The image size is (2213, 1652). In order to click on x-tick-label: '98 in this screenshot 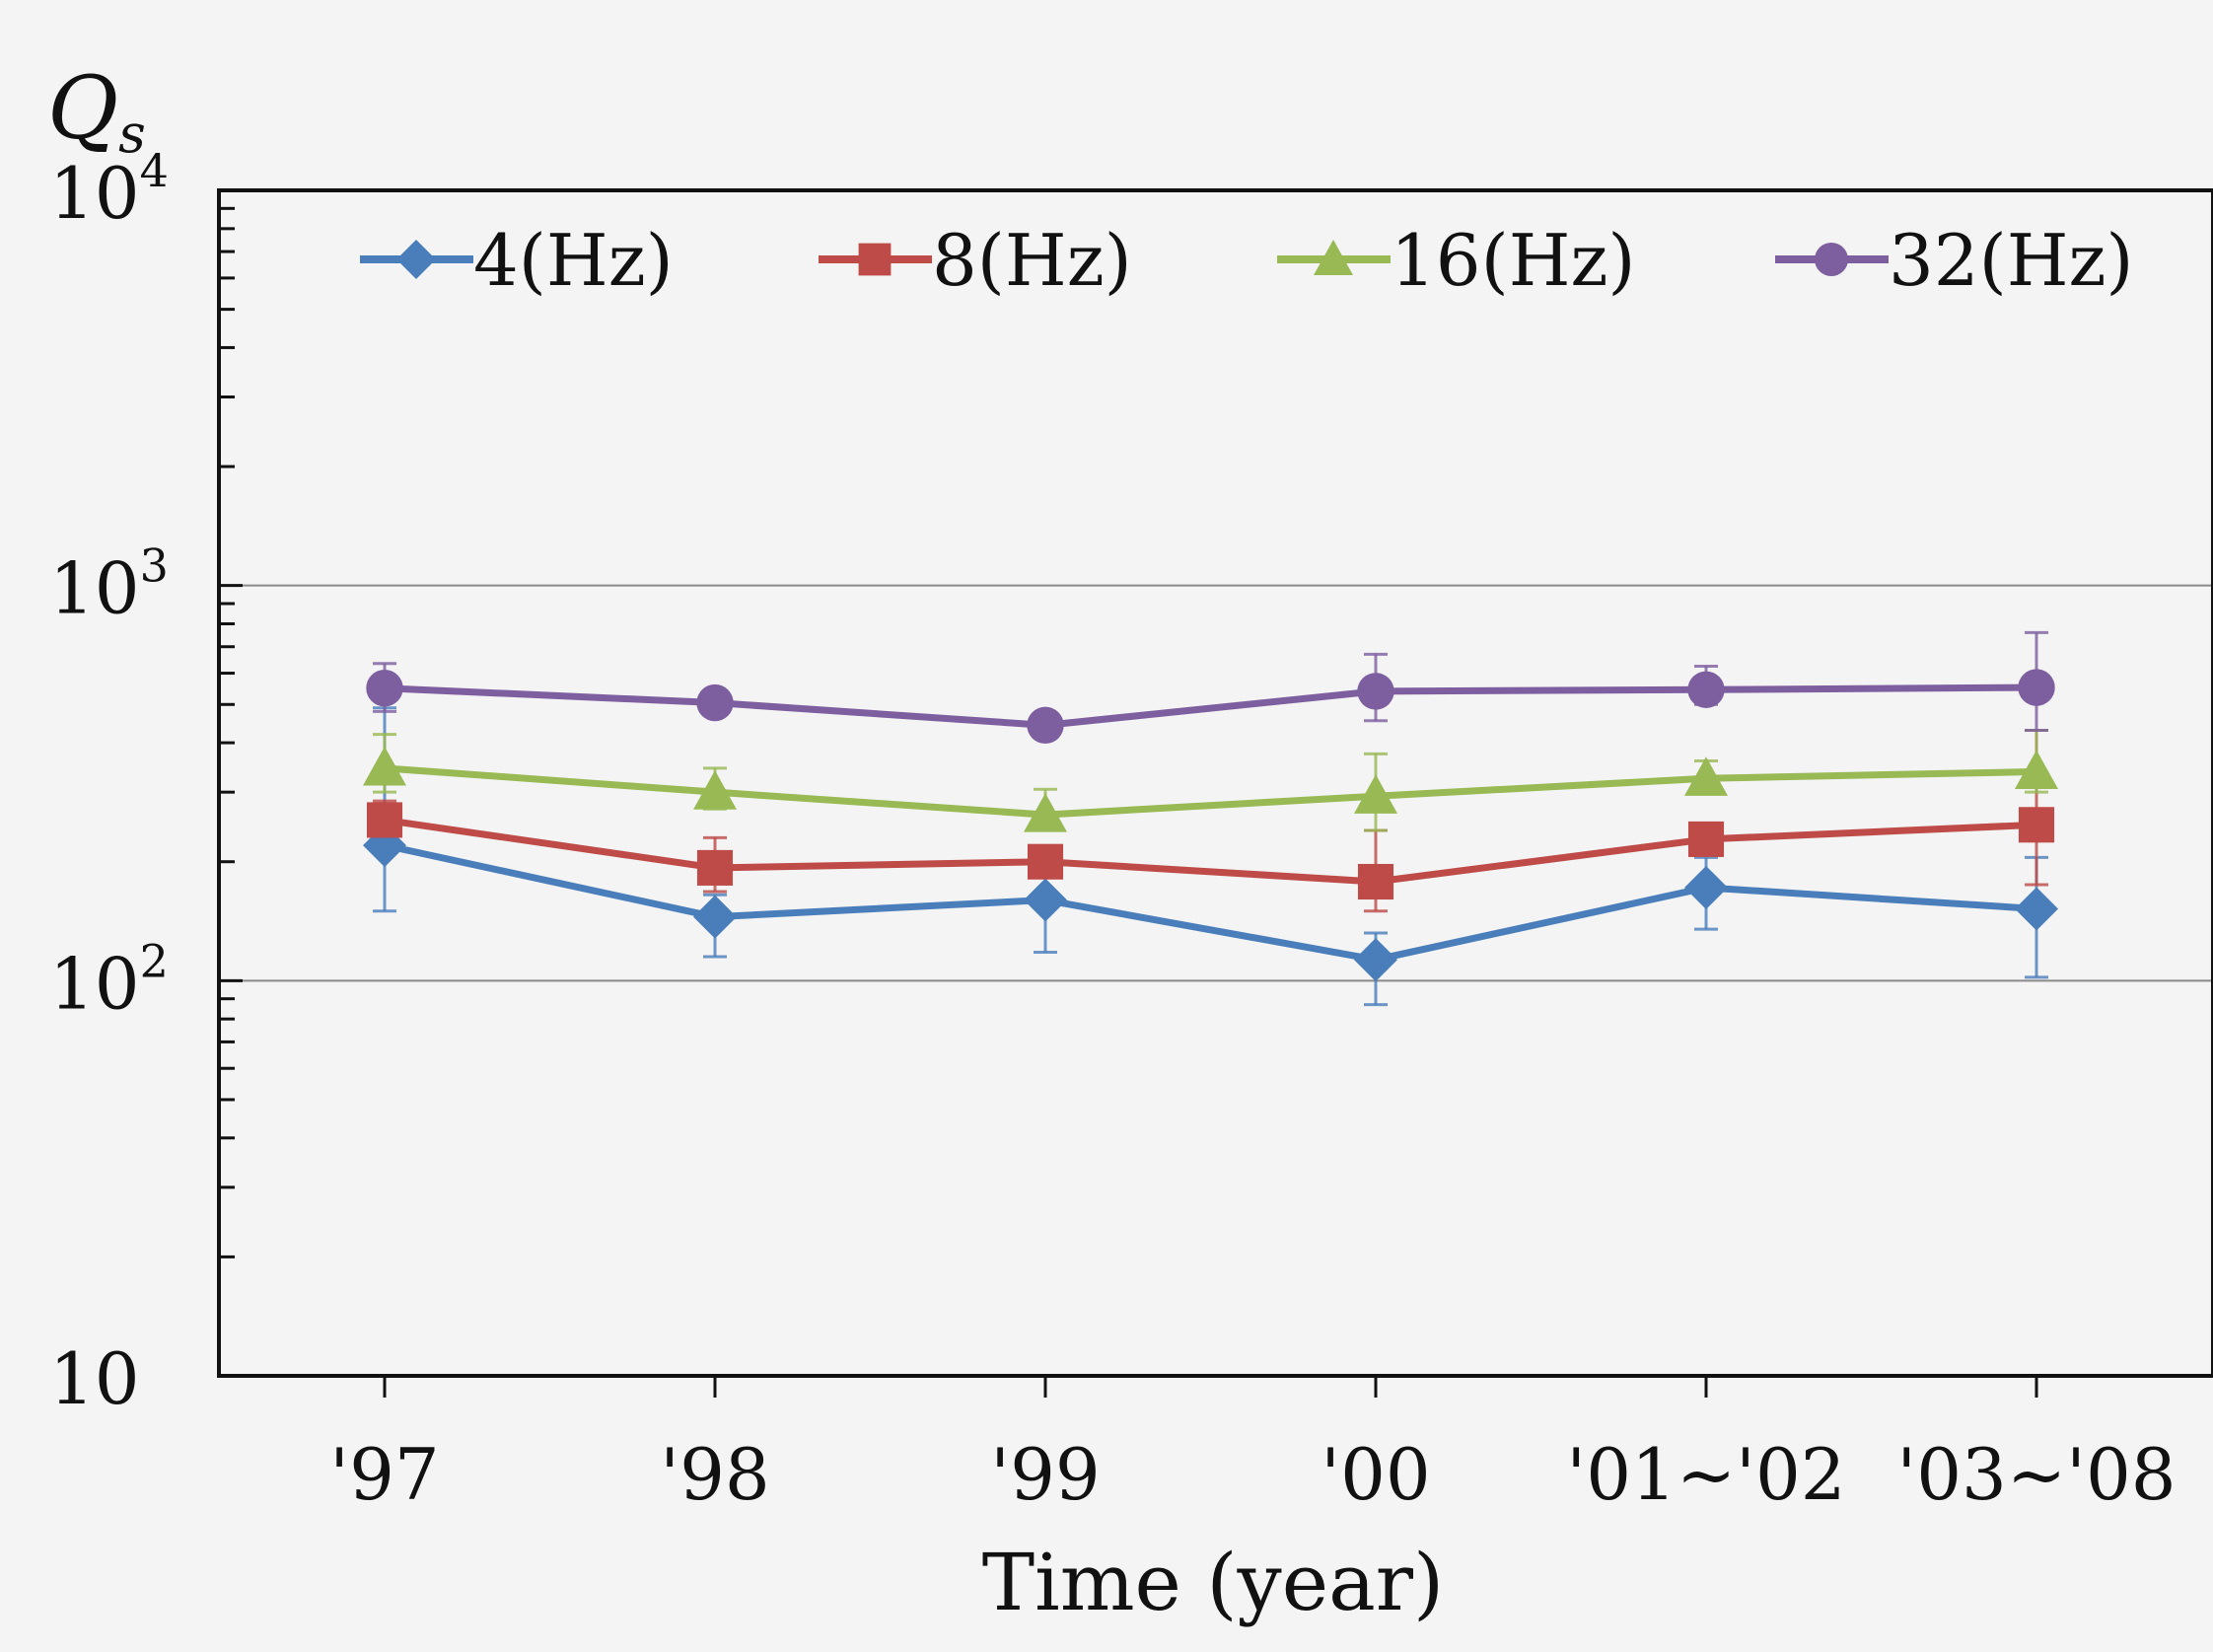, I will do `click(715, 1475)`.